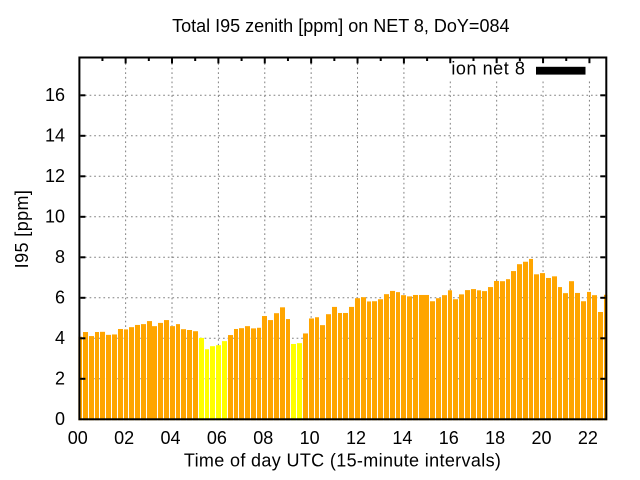 The height and width of the screenshot is (480, 640). What do you see at coordinates (124, 438) in the screenshot?
I see `svg-text: 02` at bounding box center [124, 438].